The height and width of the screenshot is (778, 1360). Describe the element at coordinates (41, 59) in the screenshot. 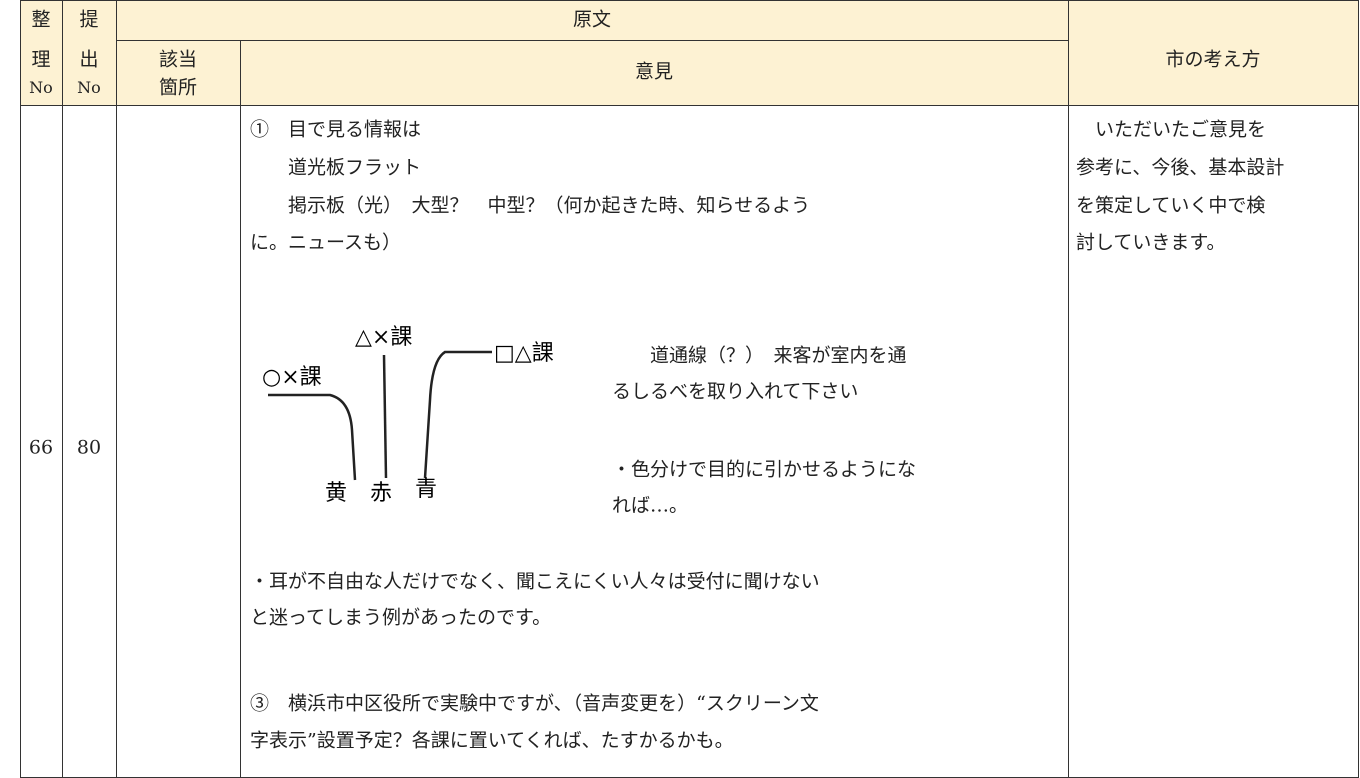

I see `header-text: 理` at that location.